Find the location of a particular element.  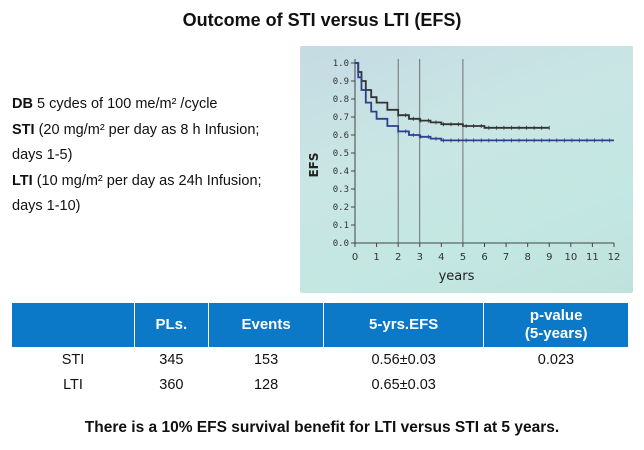

note-text: 5 cydes of 100 me/m² /cycle is located at coordinates (125, 104).